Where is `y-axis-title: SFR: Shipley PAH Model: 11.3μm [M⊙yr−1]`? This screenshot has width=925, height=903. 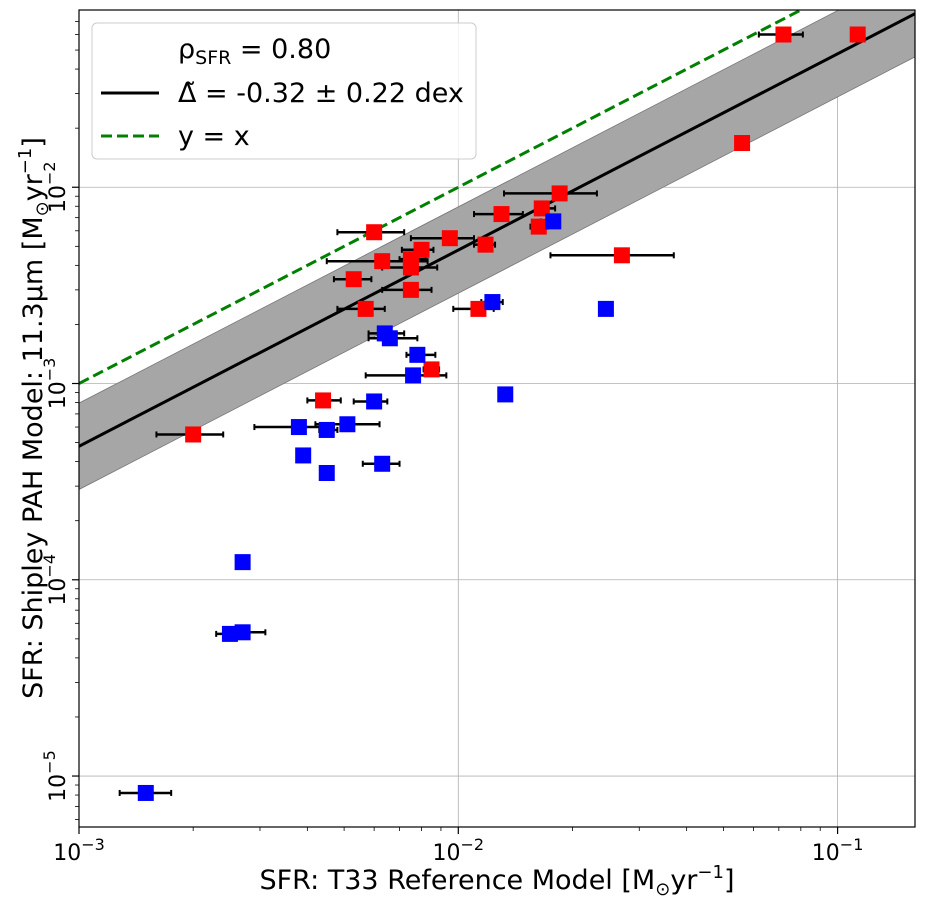 y-axis-title: SFR: Shipley PAH Model: 11.3μm [M⊙yr−1] is located at coordinates (34, 418).